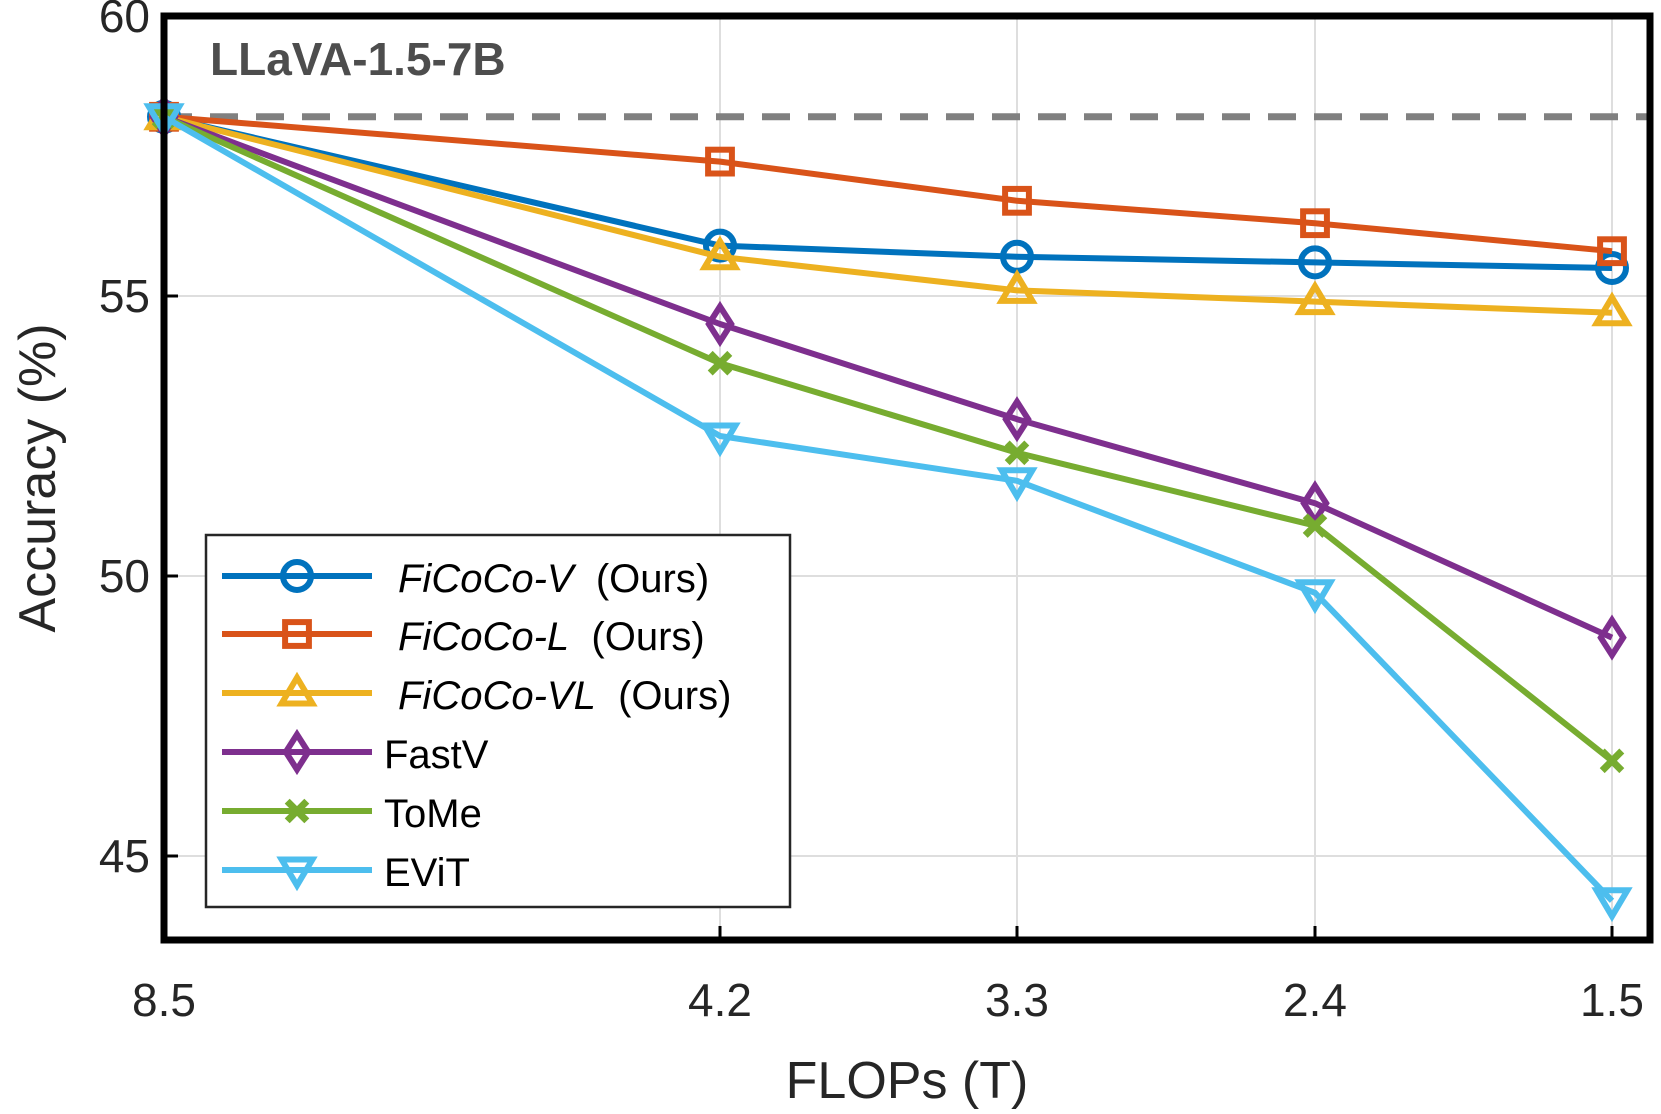 Image resolution: width=1661 pixels, height=1114 pixels. What do you see at coordinates (553, 579) in the screenshot?
I see `legend-label-ficoco-v: FiCoCo-V (Ours)` at bounding box center [553, 579].